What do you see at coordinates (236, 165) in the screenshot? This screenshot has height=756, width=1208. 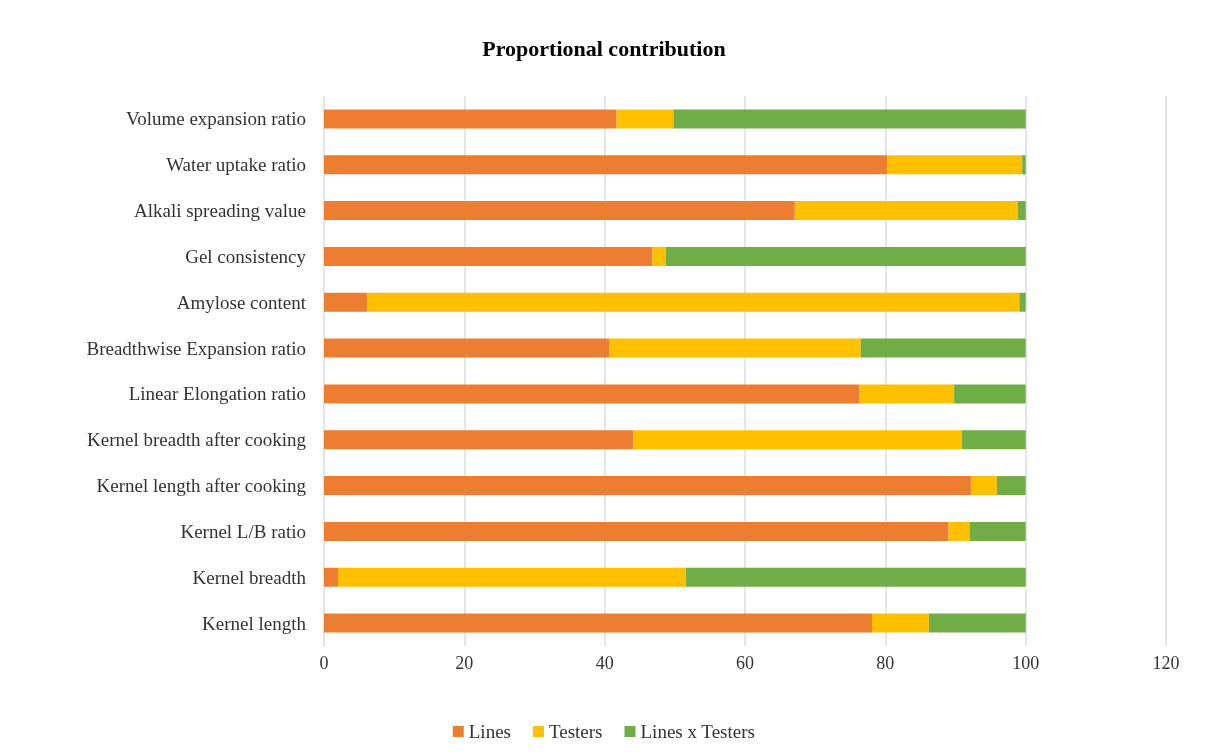 I see `y-tick-label: Water uptake ratio` at bounding box center [236, 165].